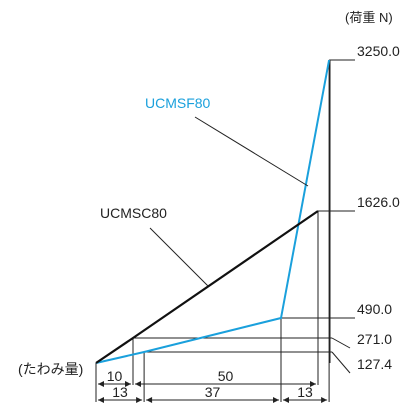  Describe the element at coordinates (374, 364) in the screenshot. I see `load-label-4: 127.4` at that location.